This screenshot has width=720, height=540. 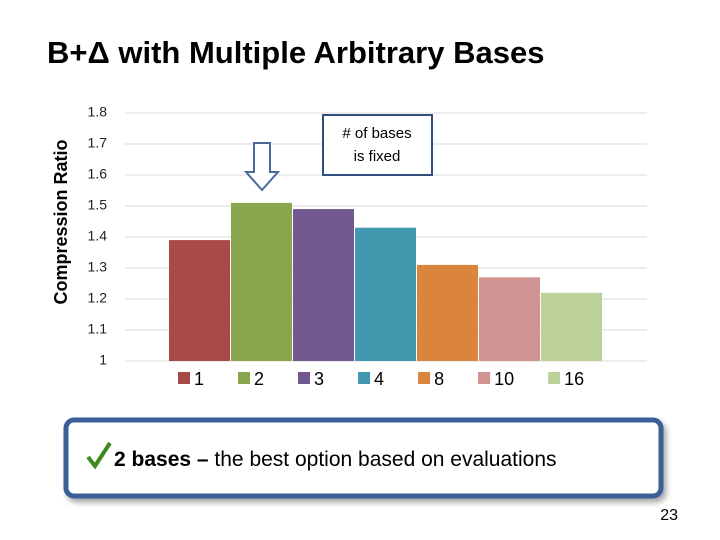 What do you see at coordinates (669, 515) in the screenshot?
I see `page-number: 23` at bounding box center [669, 515].